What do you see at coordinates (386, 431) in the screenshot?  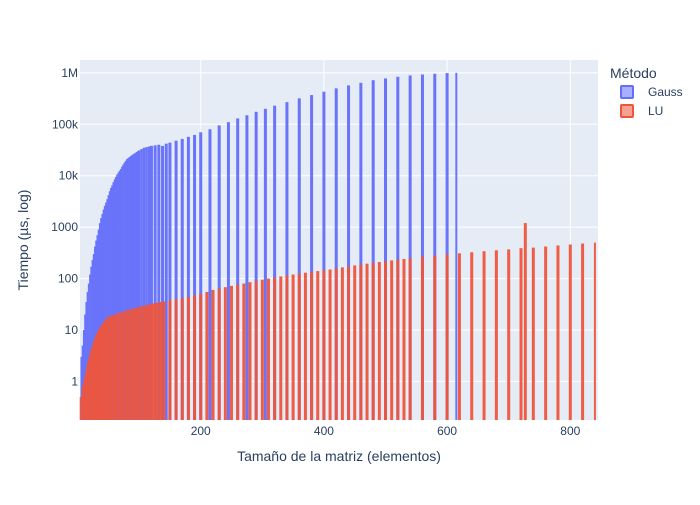 I see `x-tick-labels: 200 400 600 800` at bounding box center [386, 431].